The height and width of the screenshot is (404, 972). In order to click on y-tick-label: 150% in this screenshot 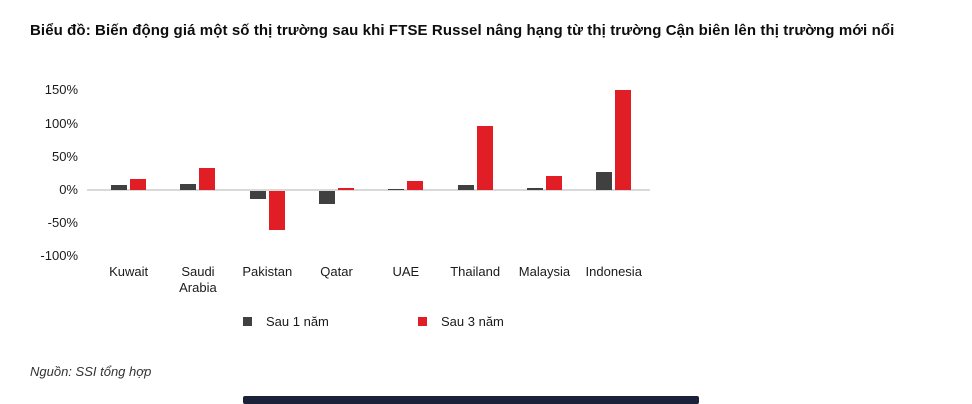, I will do `click(61, 90)`.